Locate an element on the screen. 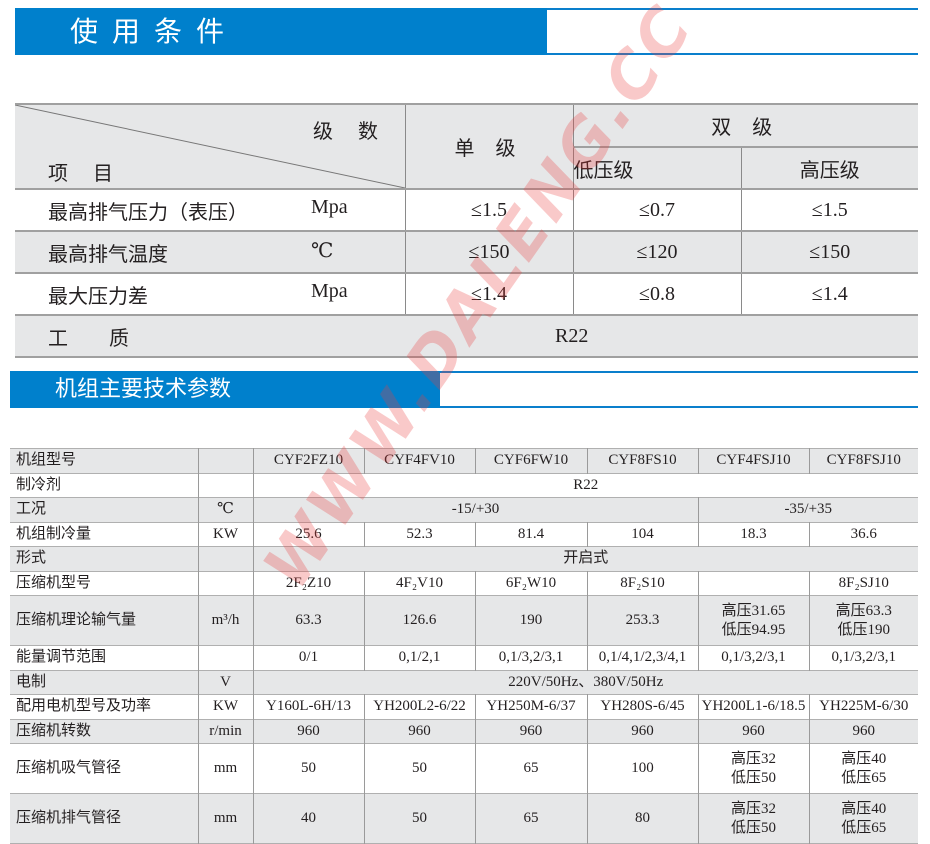 Image resolution: width=930 pixels, height=844 pixels. table-row: 制冷剂 R22 is located at coordinates (464, 485).